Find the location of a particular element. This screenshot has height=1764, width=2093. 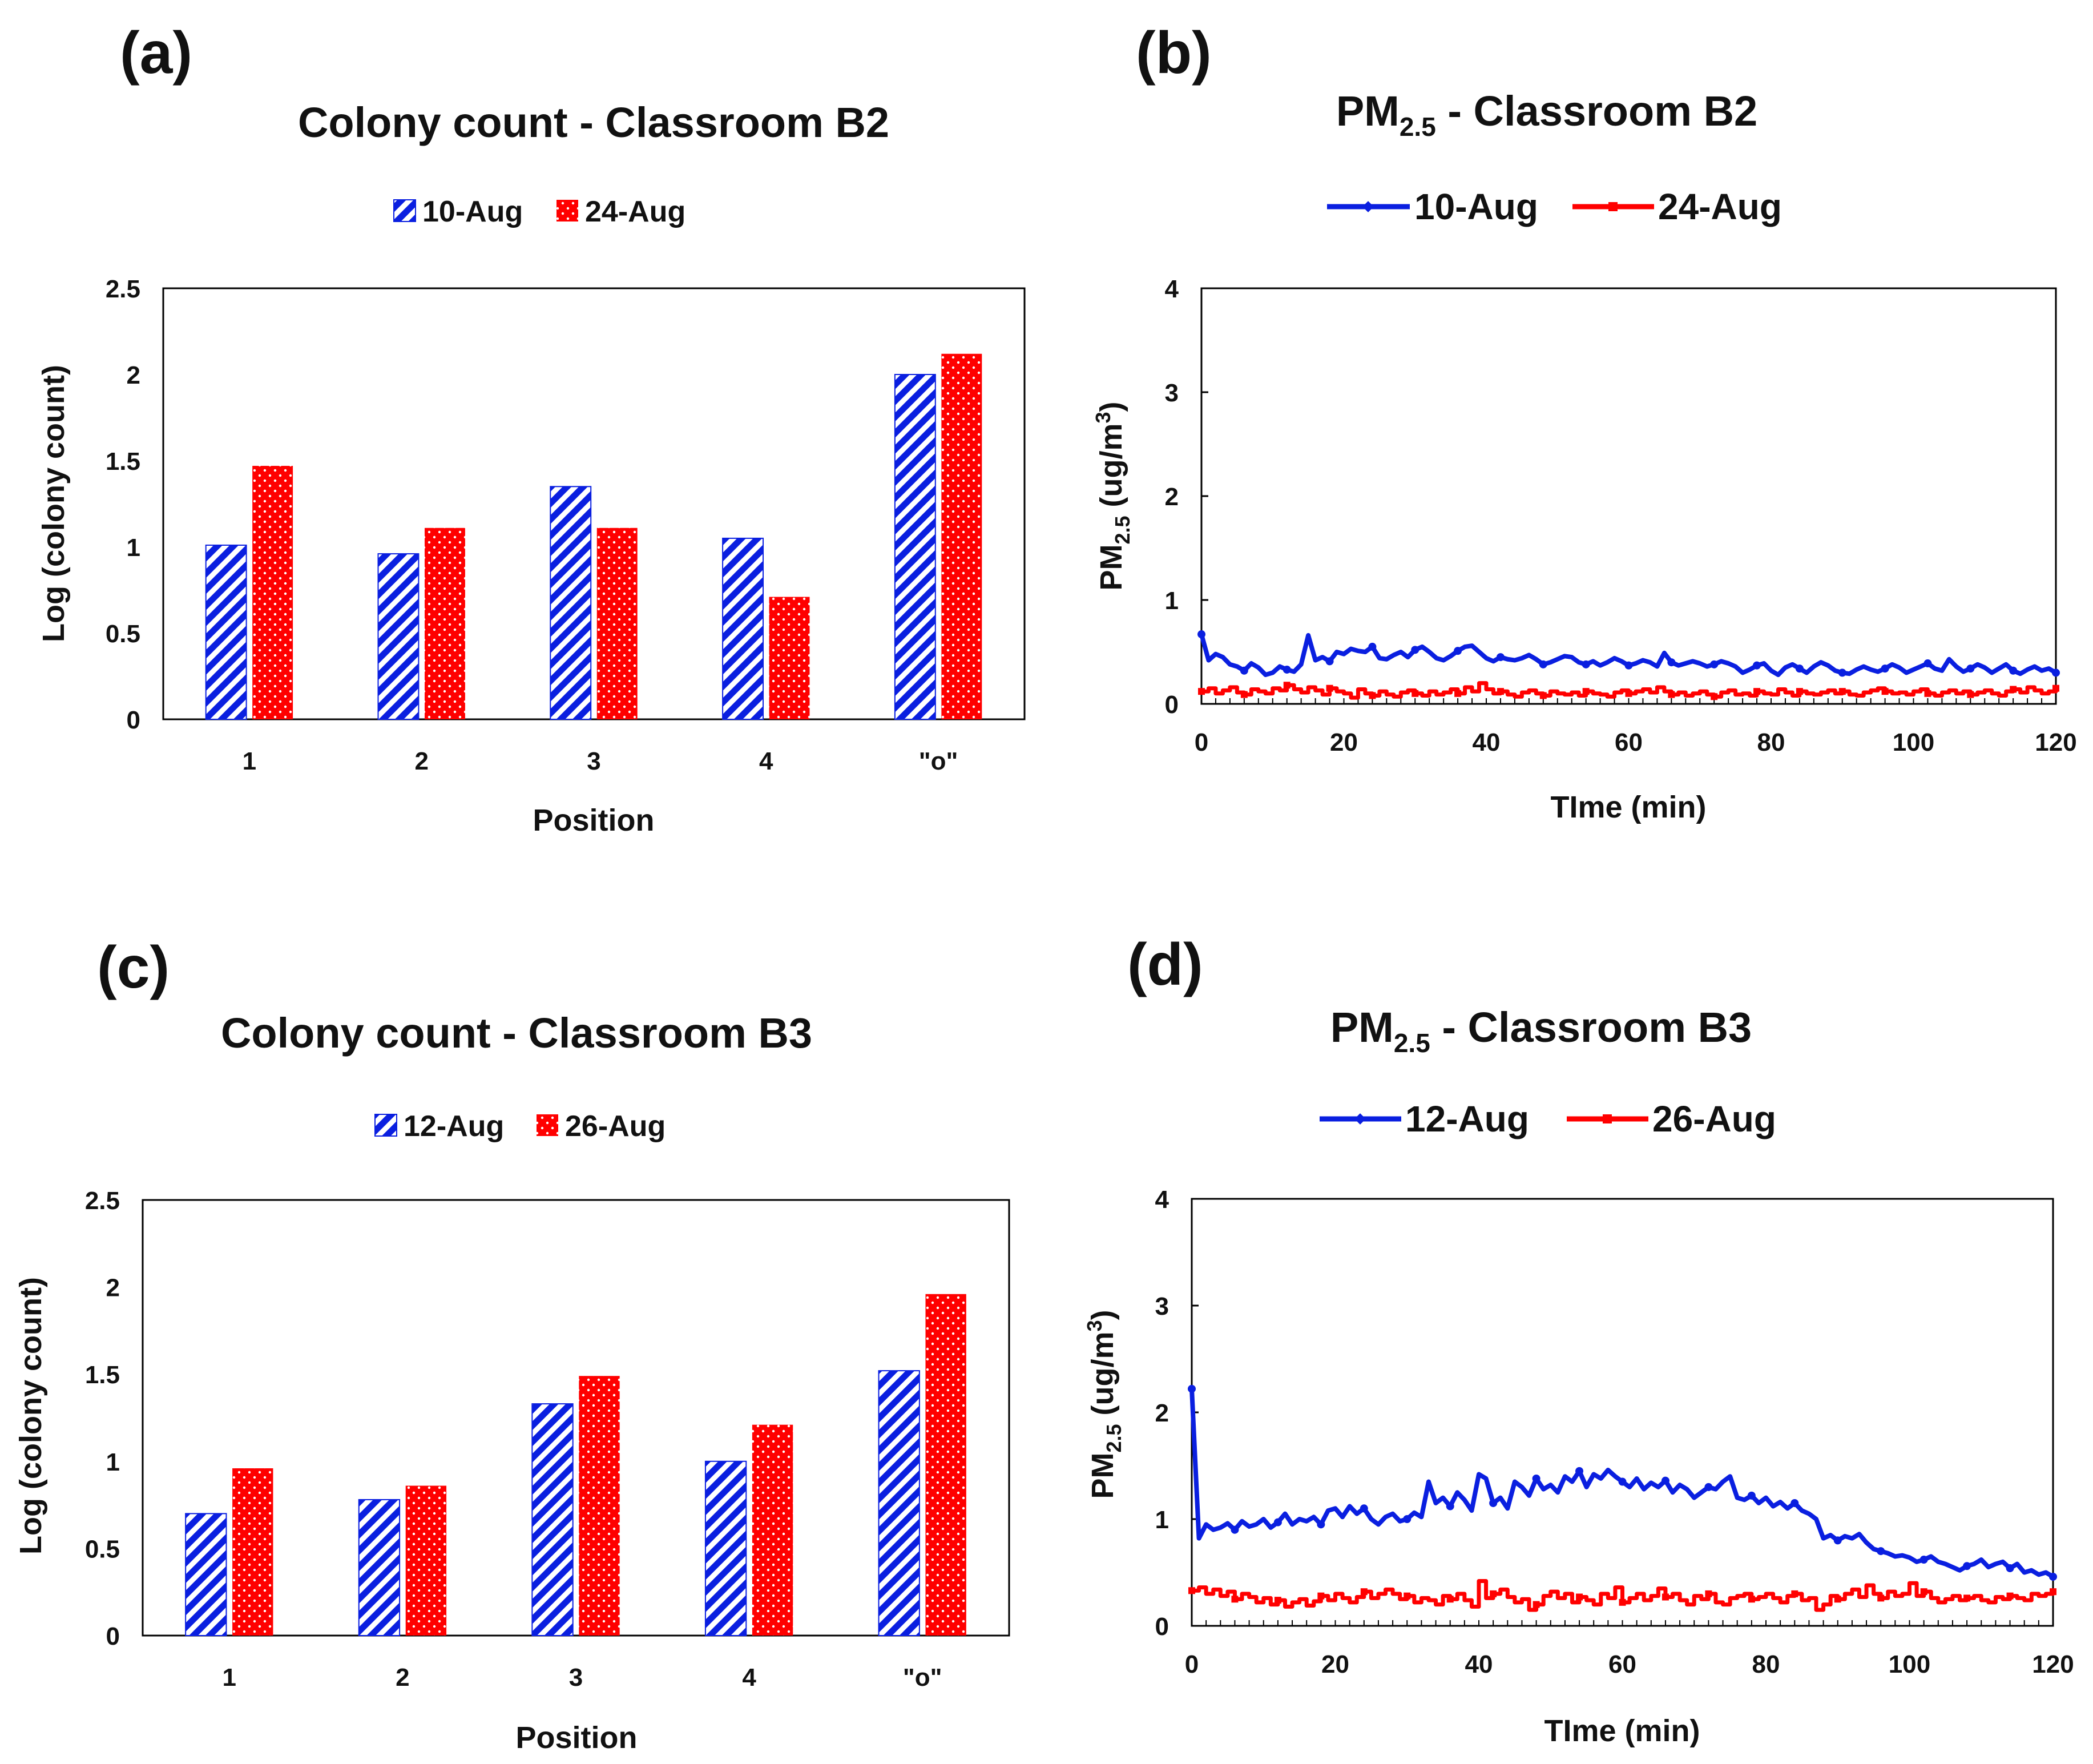

panel-c-label: (c) is located at coordinates (133, 968).